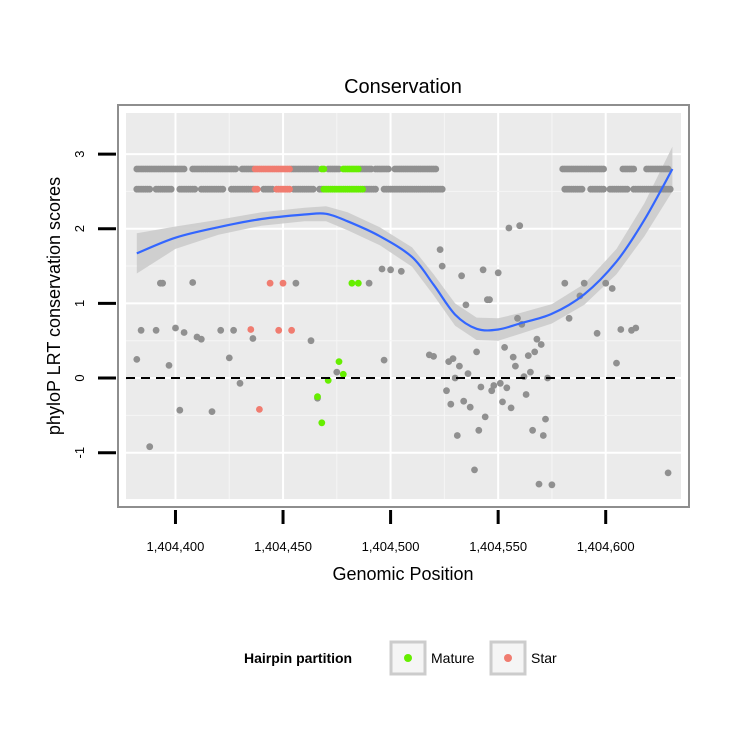 Image resolution: width=750 pixels, height=750 pixels. I want to click on x-axis-title: Genomic Position, so click(402, 574).